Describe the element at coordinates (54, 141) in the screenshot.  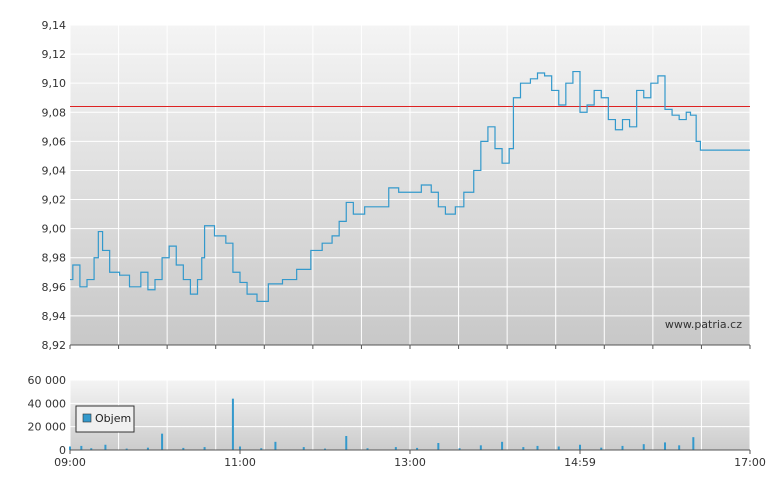
I see `price-y-tick-label: 9,06` at that location.